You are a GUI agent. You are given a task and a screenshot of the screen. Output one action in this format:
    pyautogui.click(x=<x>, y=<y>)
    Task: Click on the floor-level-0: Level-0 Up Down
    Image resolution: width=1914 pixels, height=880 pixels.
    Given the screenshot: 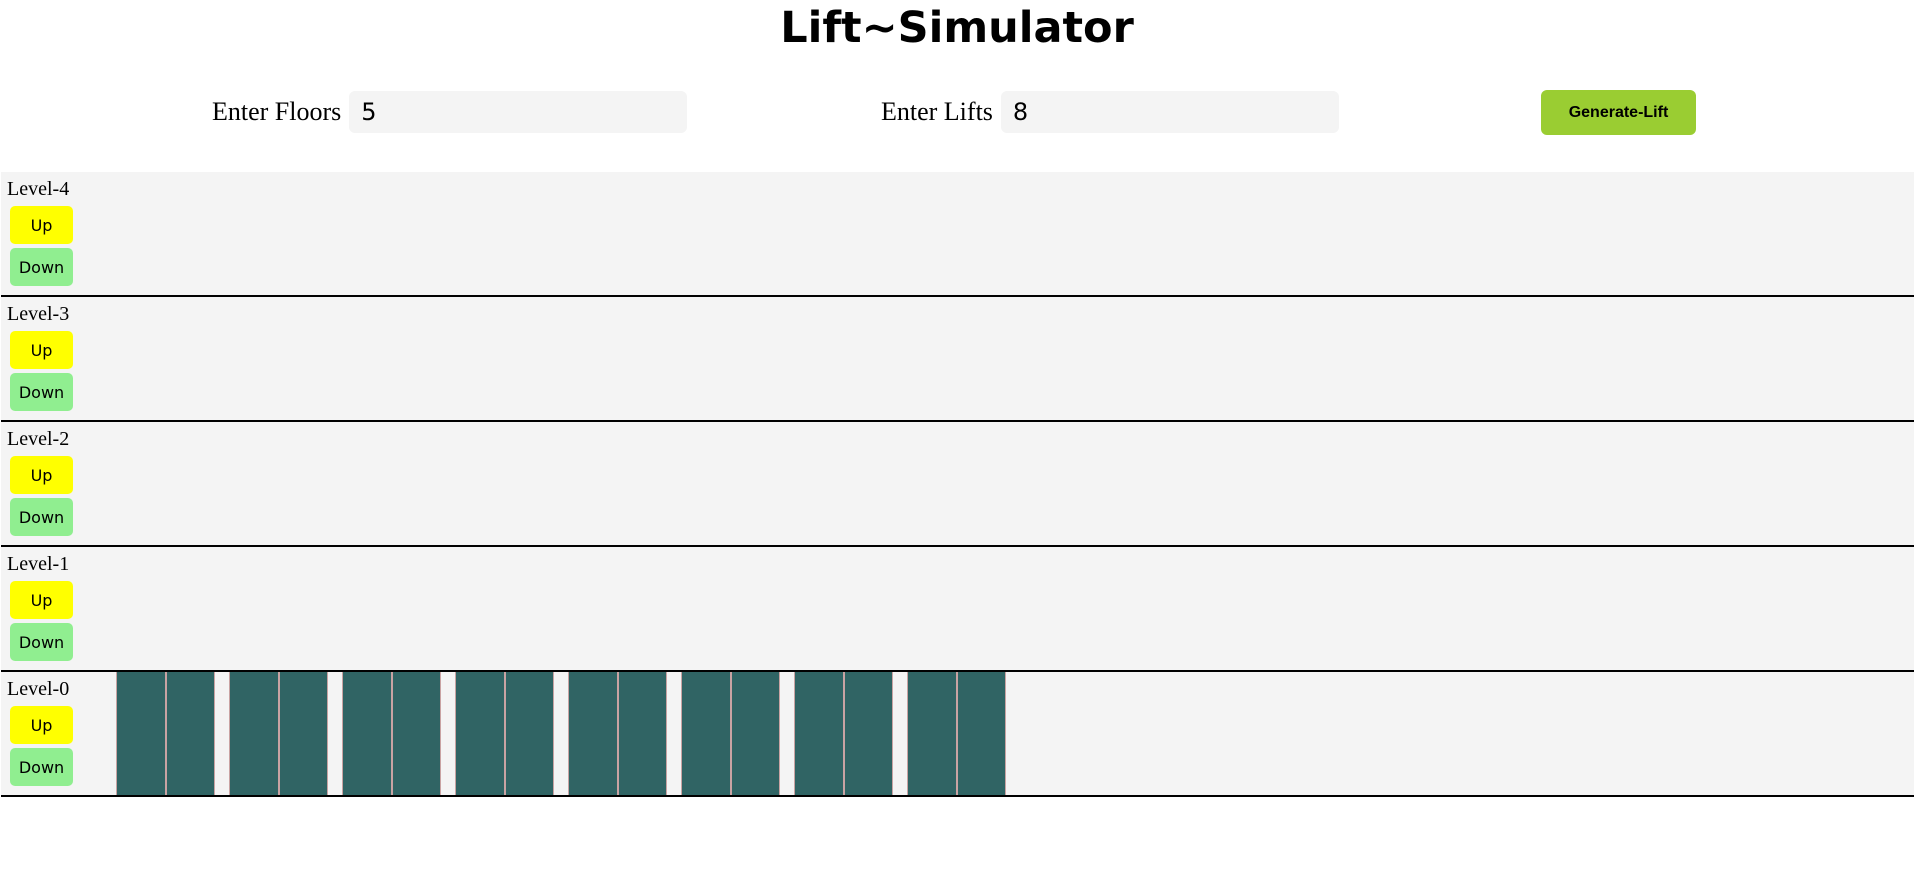 What is the action you would take?
    pyautogui.click(x=957, y=734)
    